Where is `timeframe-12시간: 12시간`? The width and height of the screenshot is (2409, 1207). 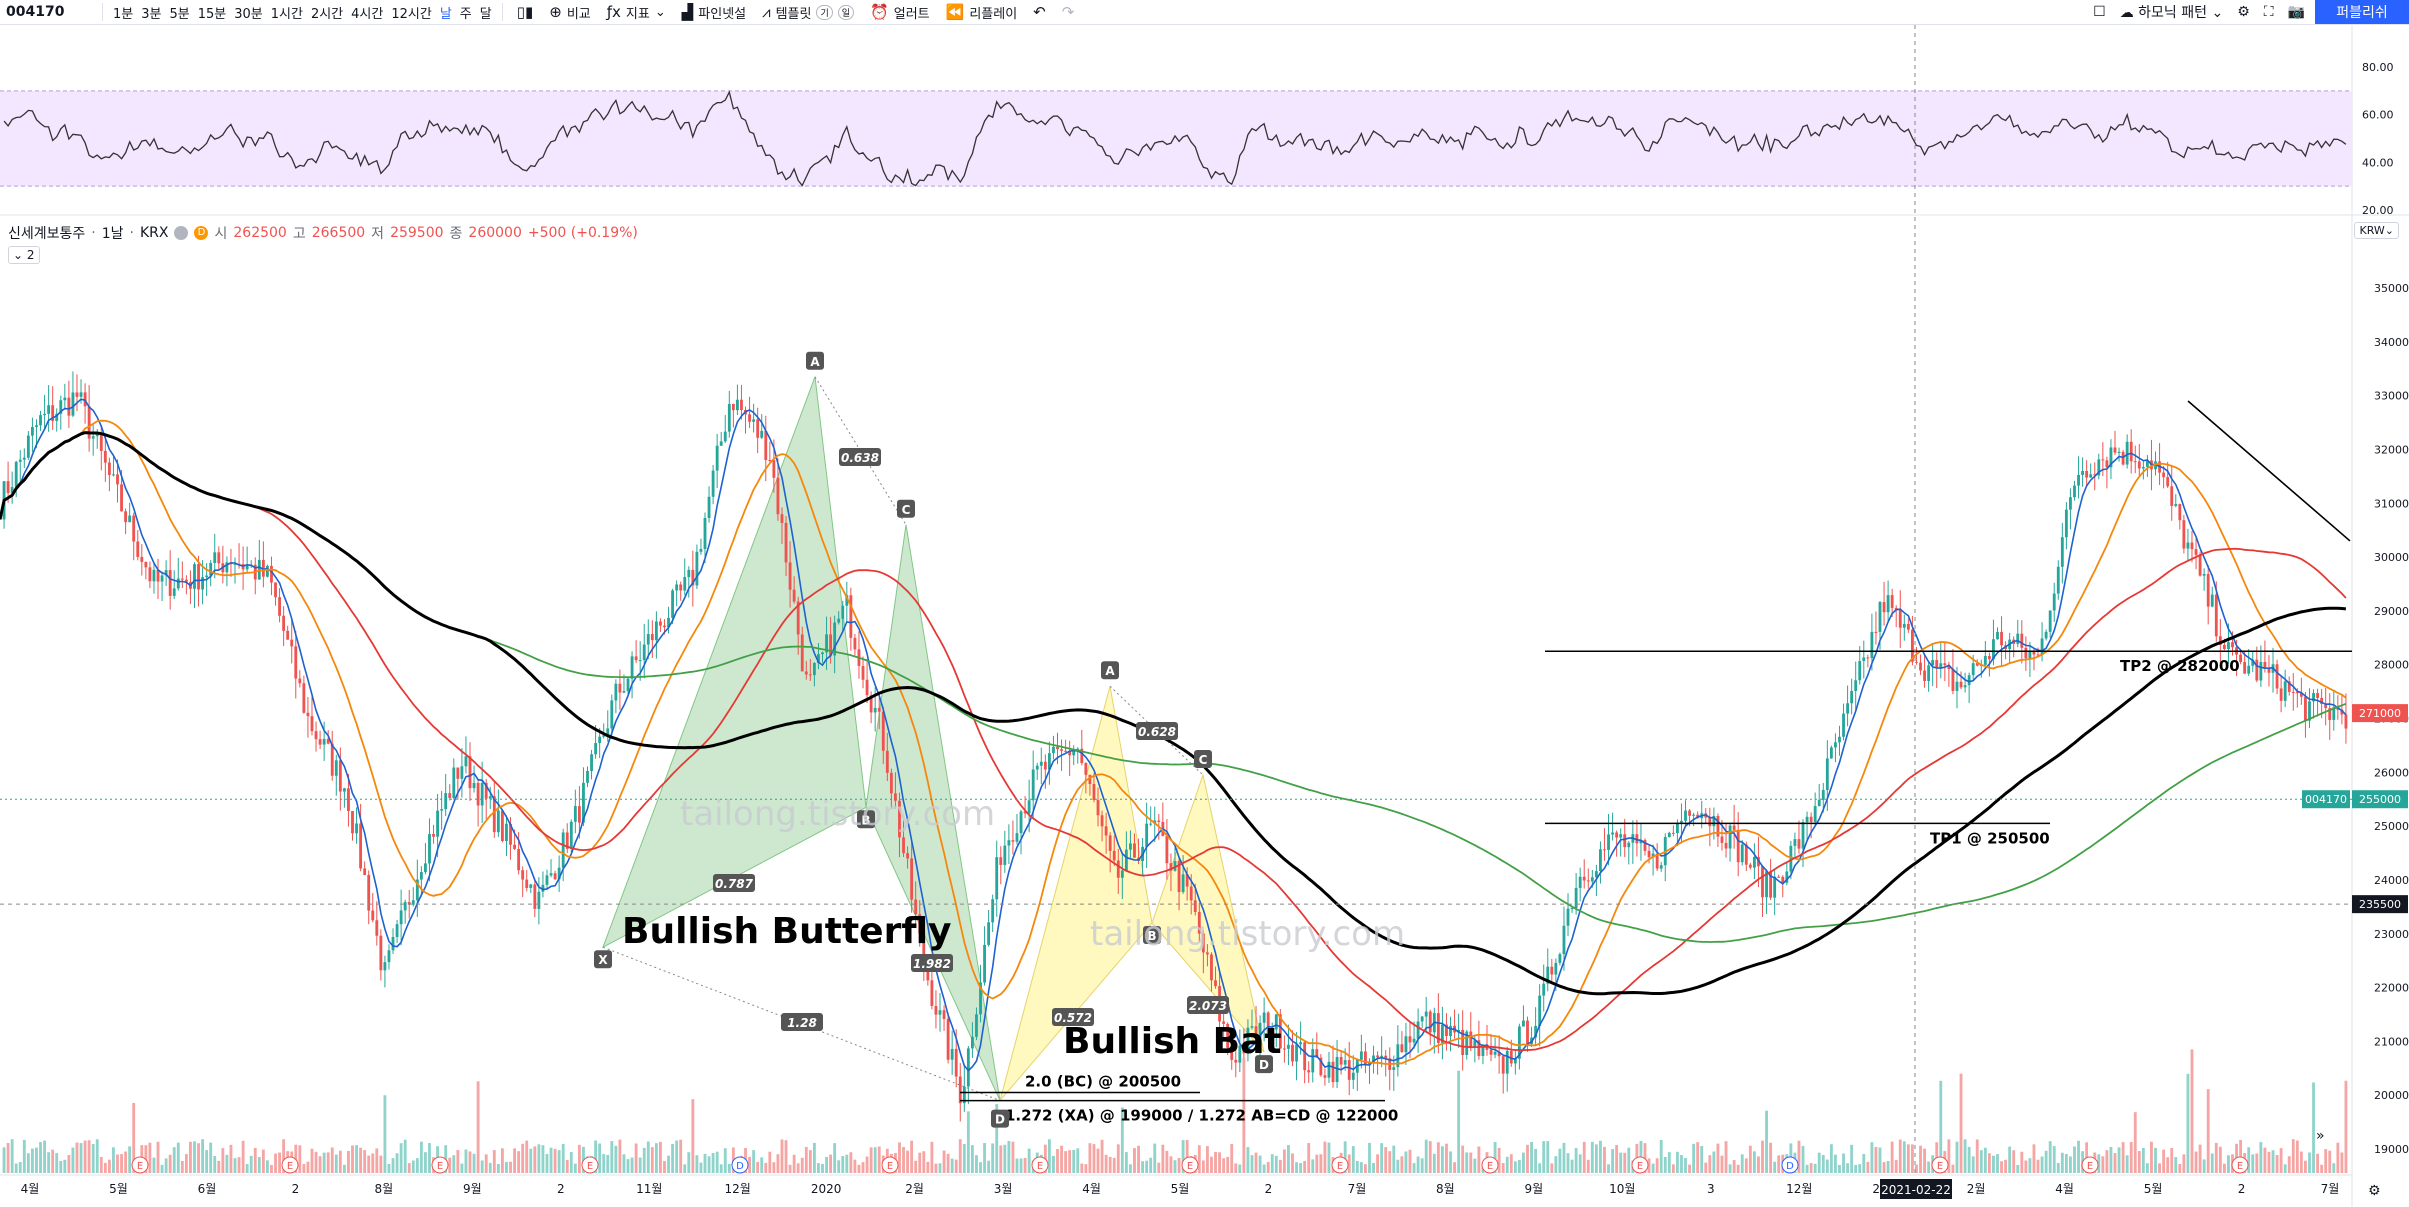 timeframe-12시간: 12시간 is located at coordinates (411, 14).